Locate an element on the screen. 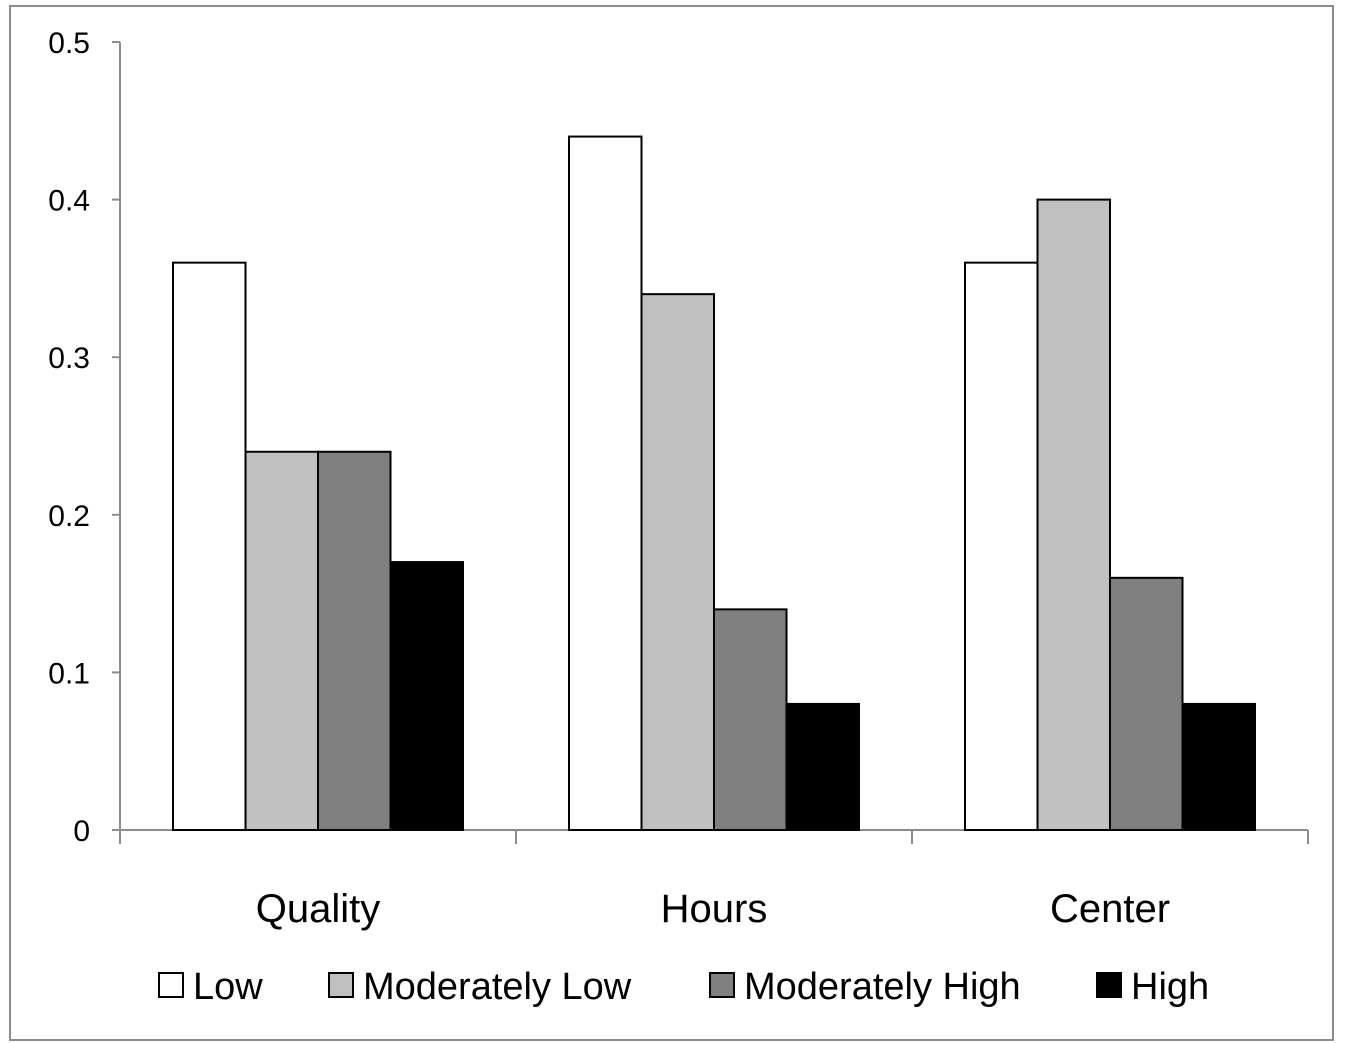  bar-hours-low is located at coordinates (605, 483).